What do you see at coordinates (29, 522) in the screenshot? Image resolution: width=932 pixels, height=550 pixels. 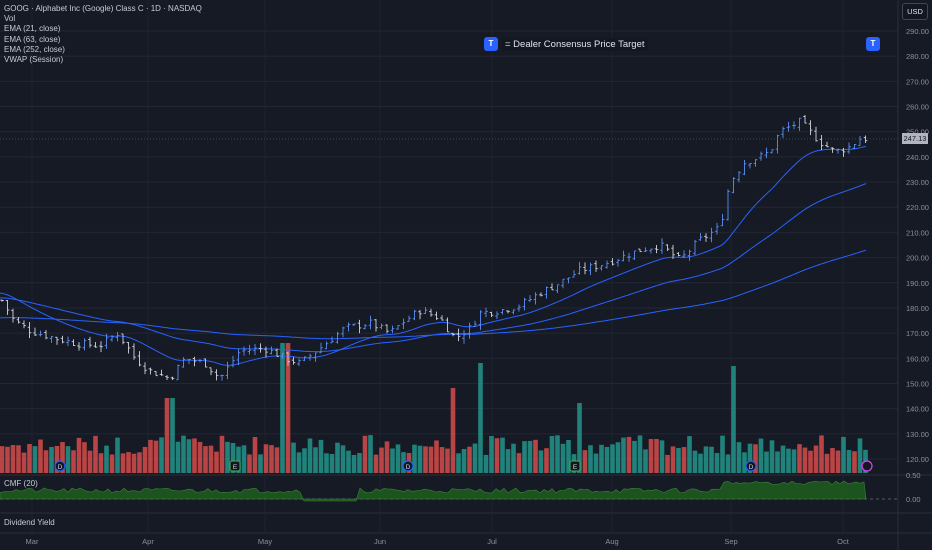 I see `dividend-yield-label: Dividend Yield` at bounding box center [29, 522].